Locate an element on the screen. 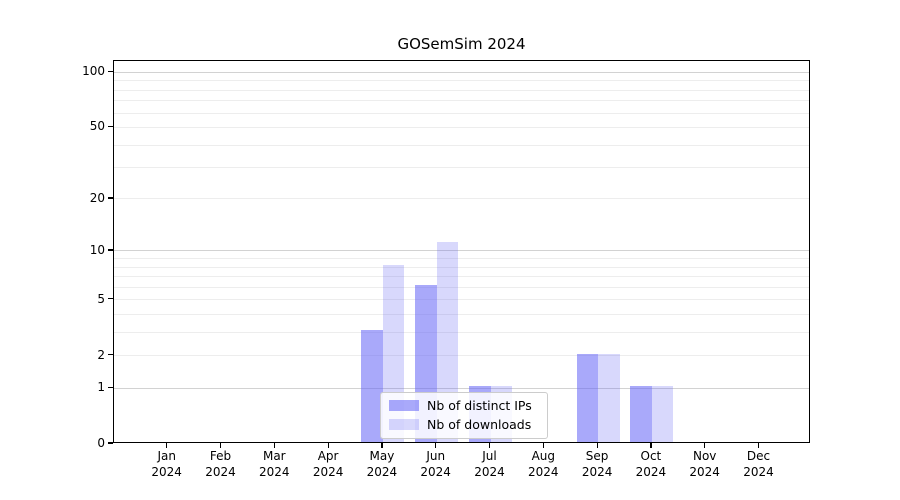 The height and width of the screenshot is (500, 900). legend-item-distinct-ips: Nb of distinct IPs is located at coordinates (464, 405).